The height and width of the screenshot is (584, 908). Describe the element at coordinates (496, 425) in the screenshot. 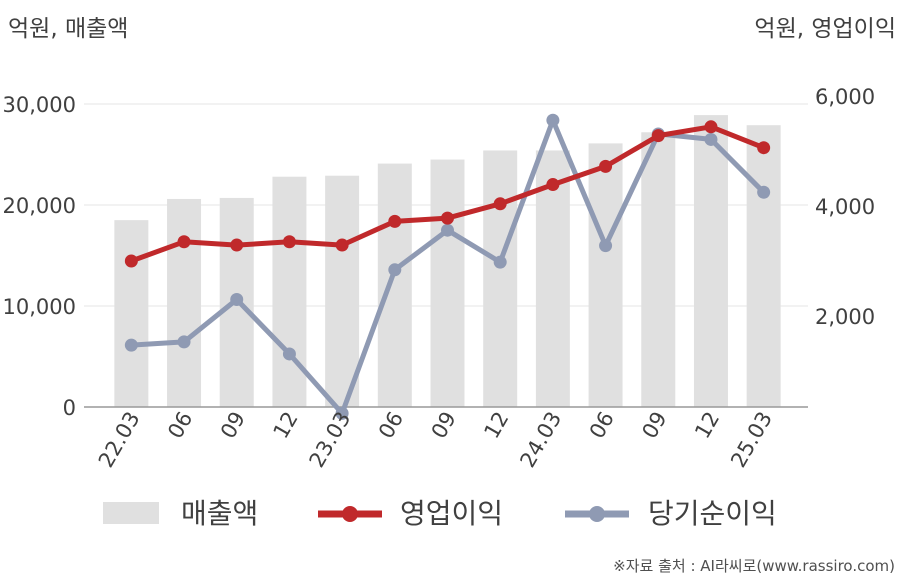

I see `x-tick-7: 12` at that location.